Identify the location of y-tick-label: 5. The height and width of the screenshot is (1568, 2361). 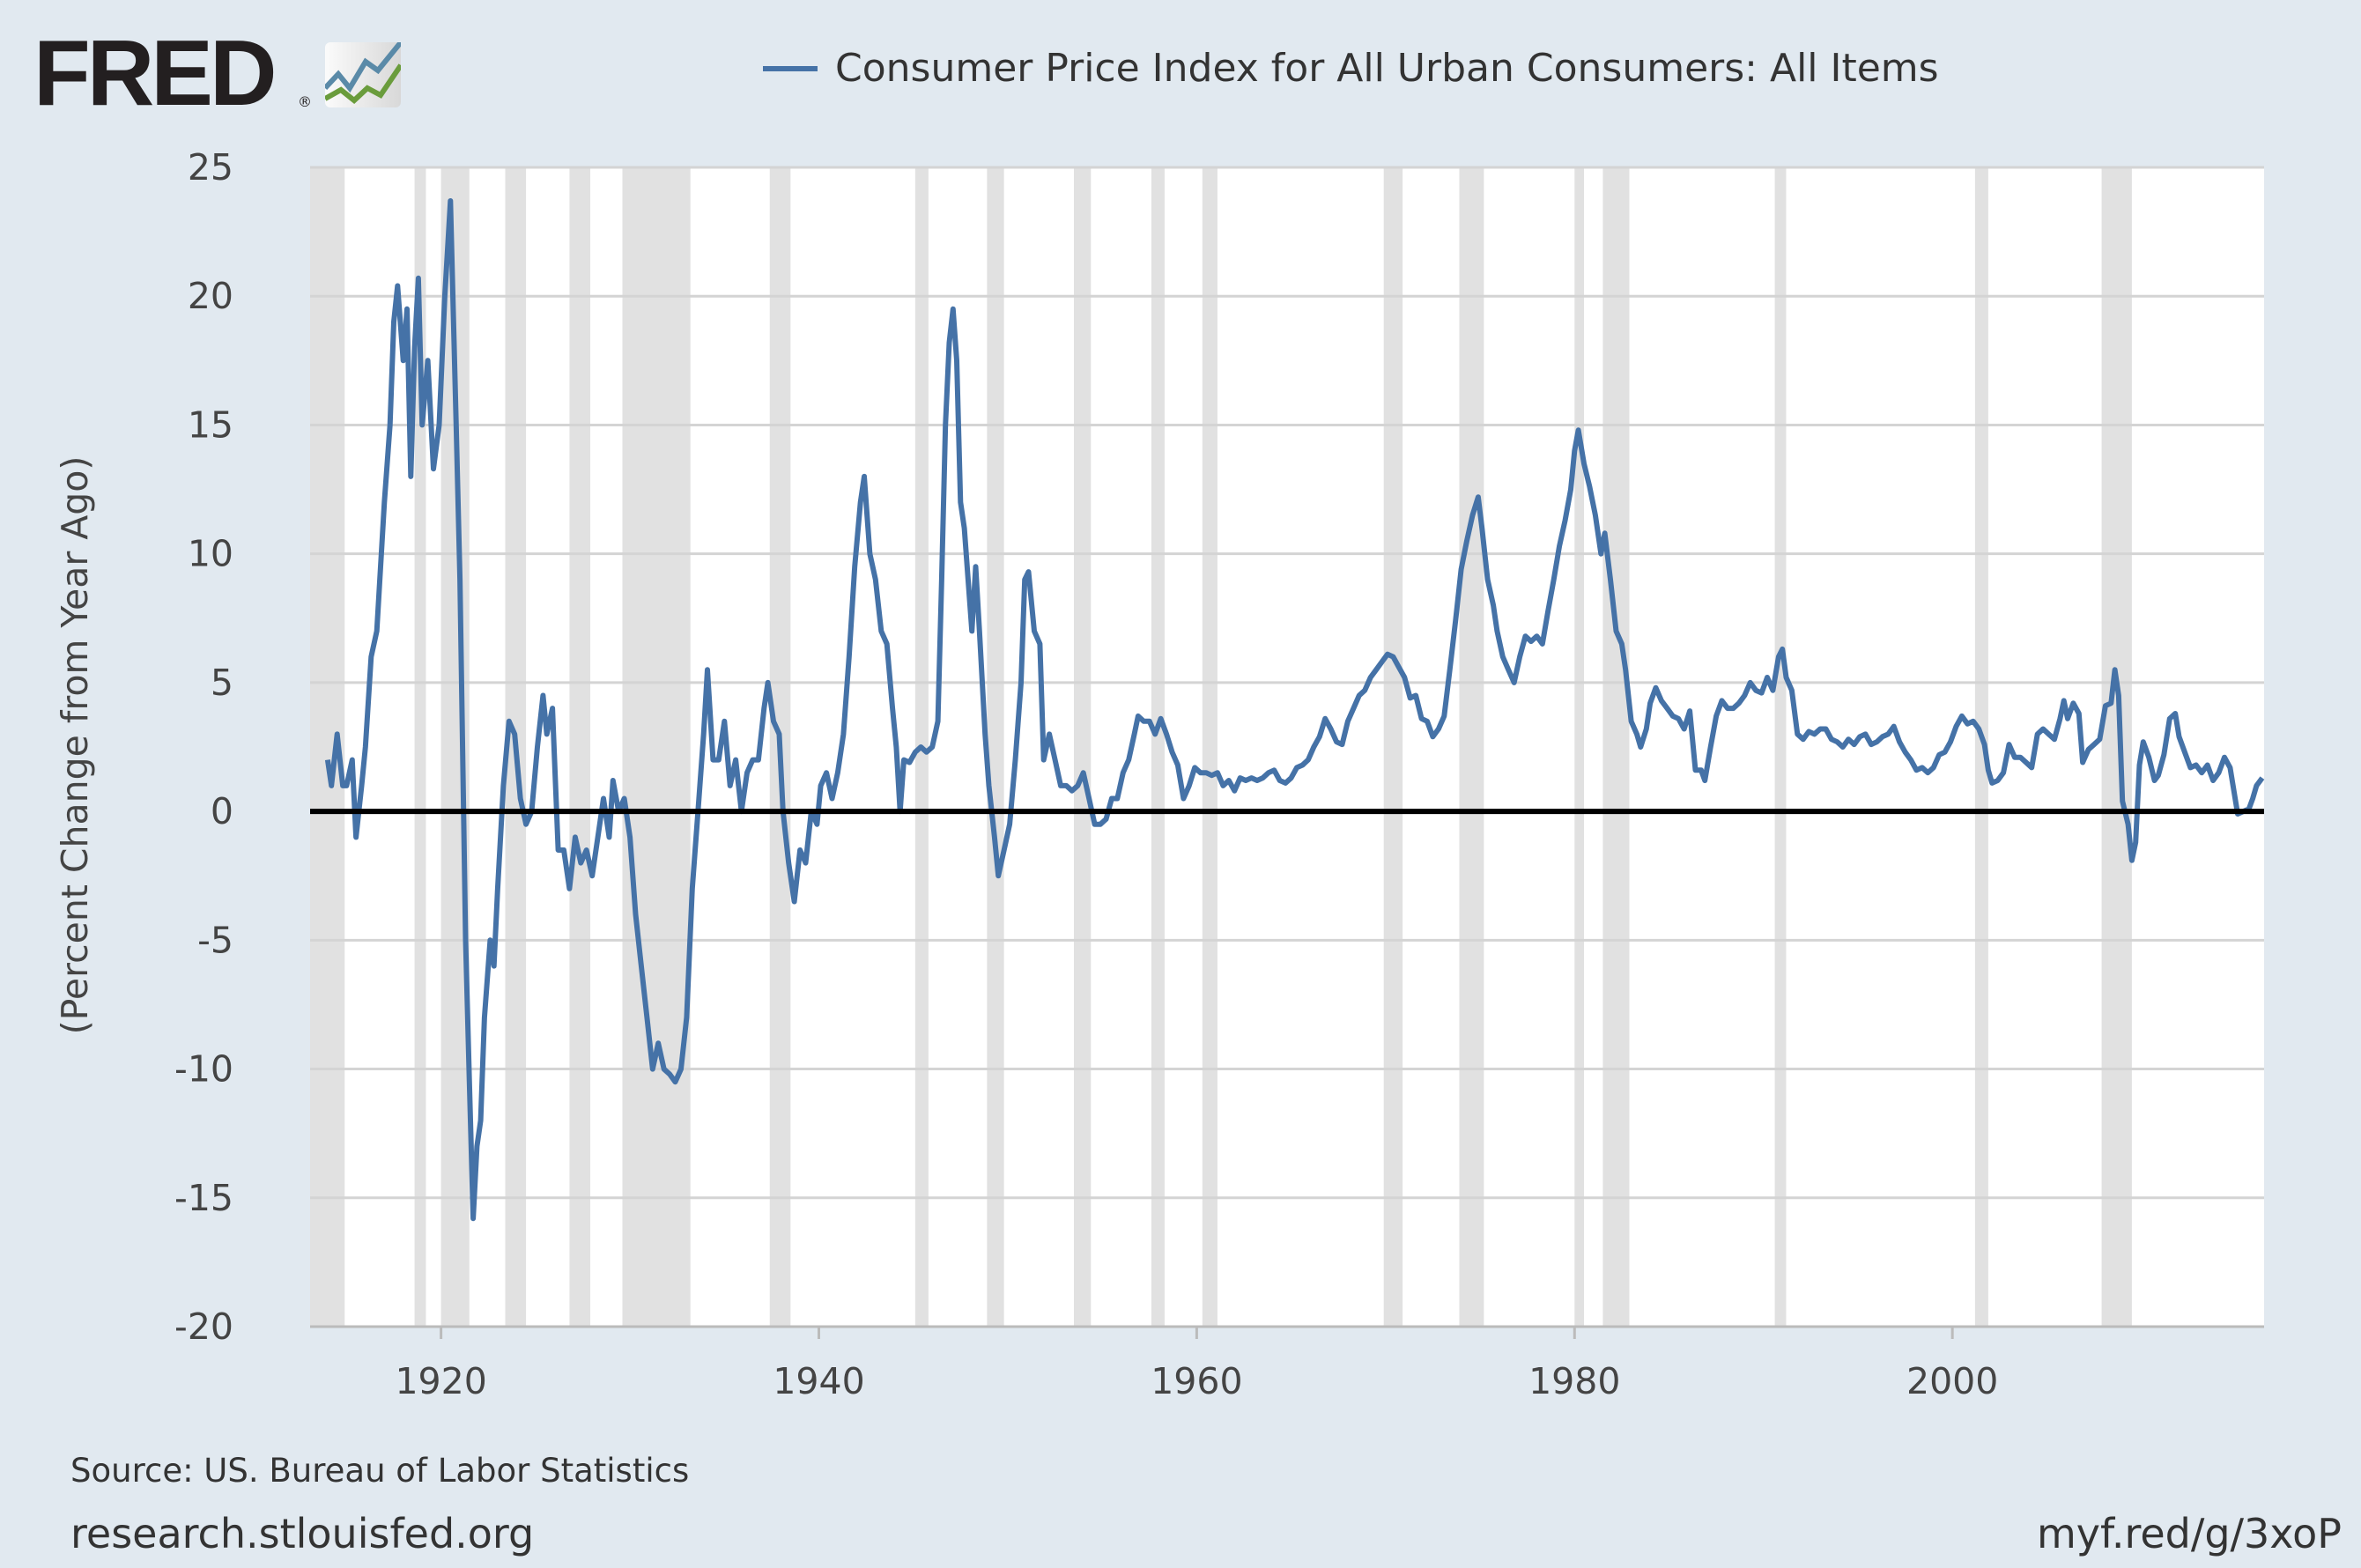
(222, 683).